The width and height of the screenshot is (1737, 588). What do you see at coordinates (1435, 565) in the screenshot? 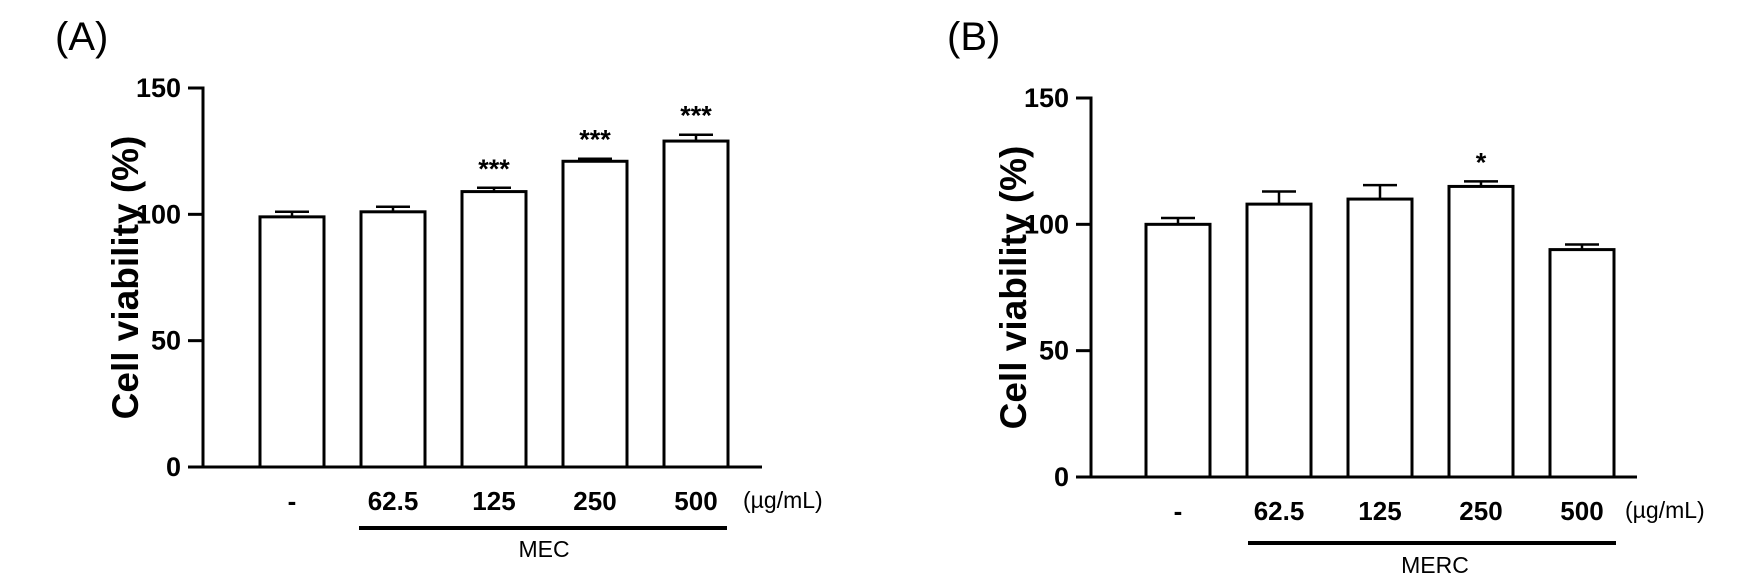
I see `group-label: MERC` at bounding box center [1435, 565].